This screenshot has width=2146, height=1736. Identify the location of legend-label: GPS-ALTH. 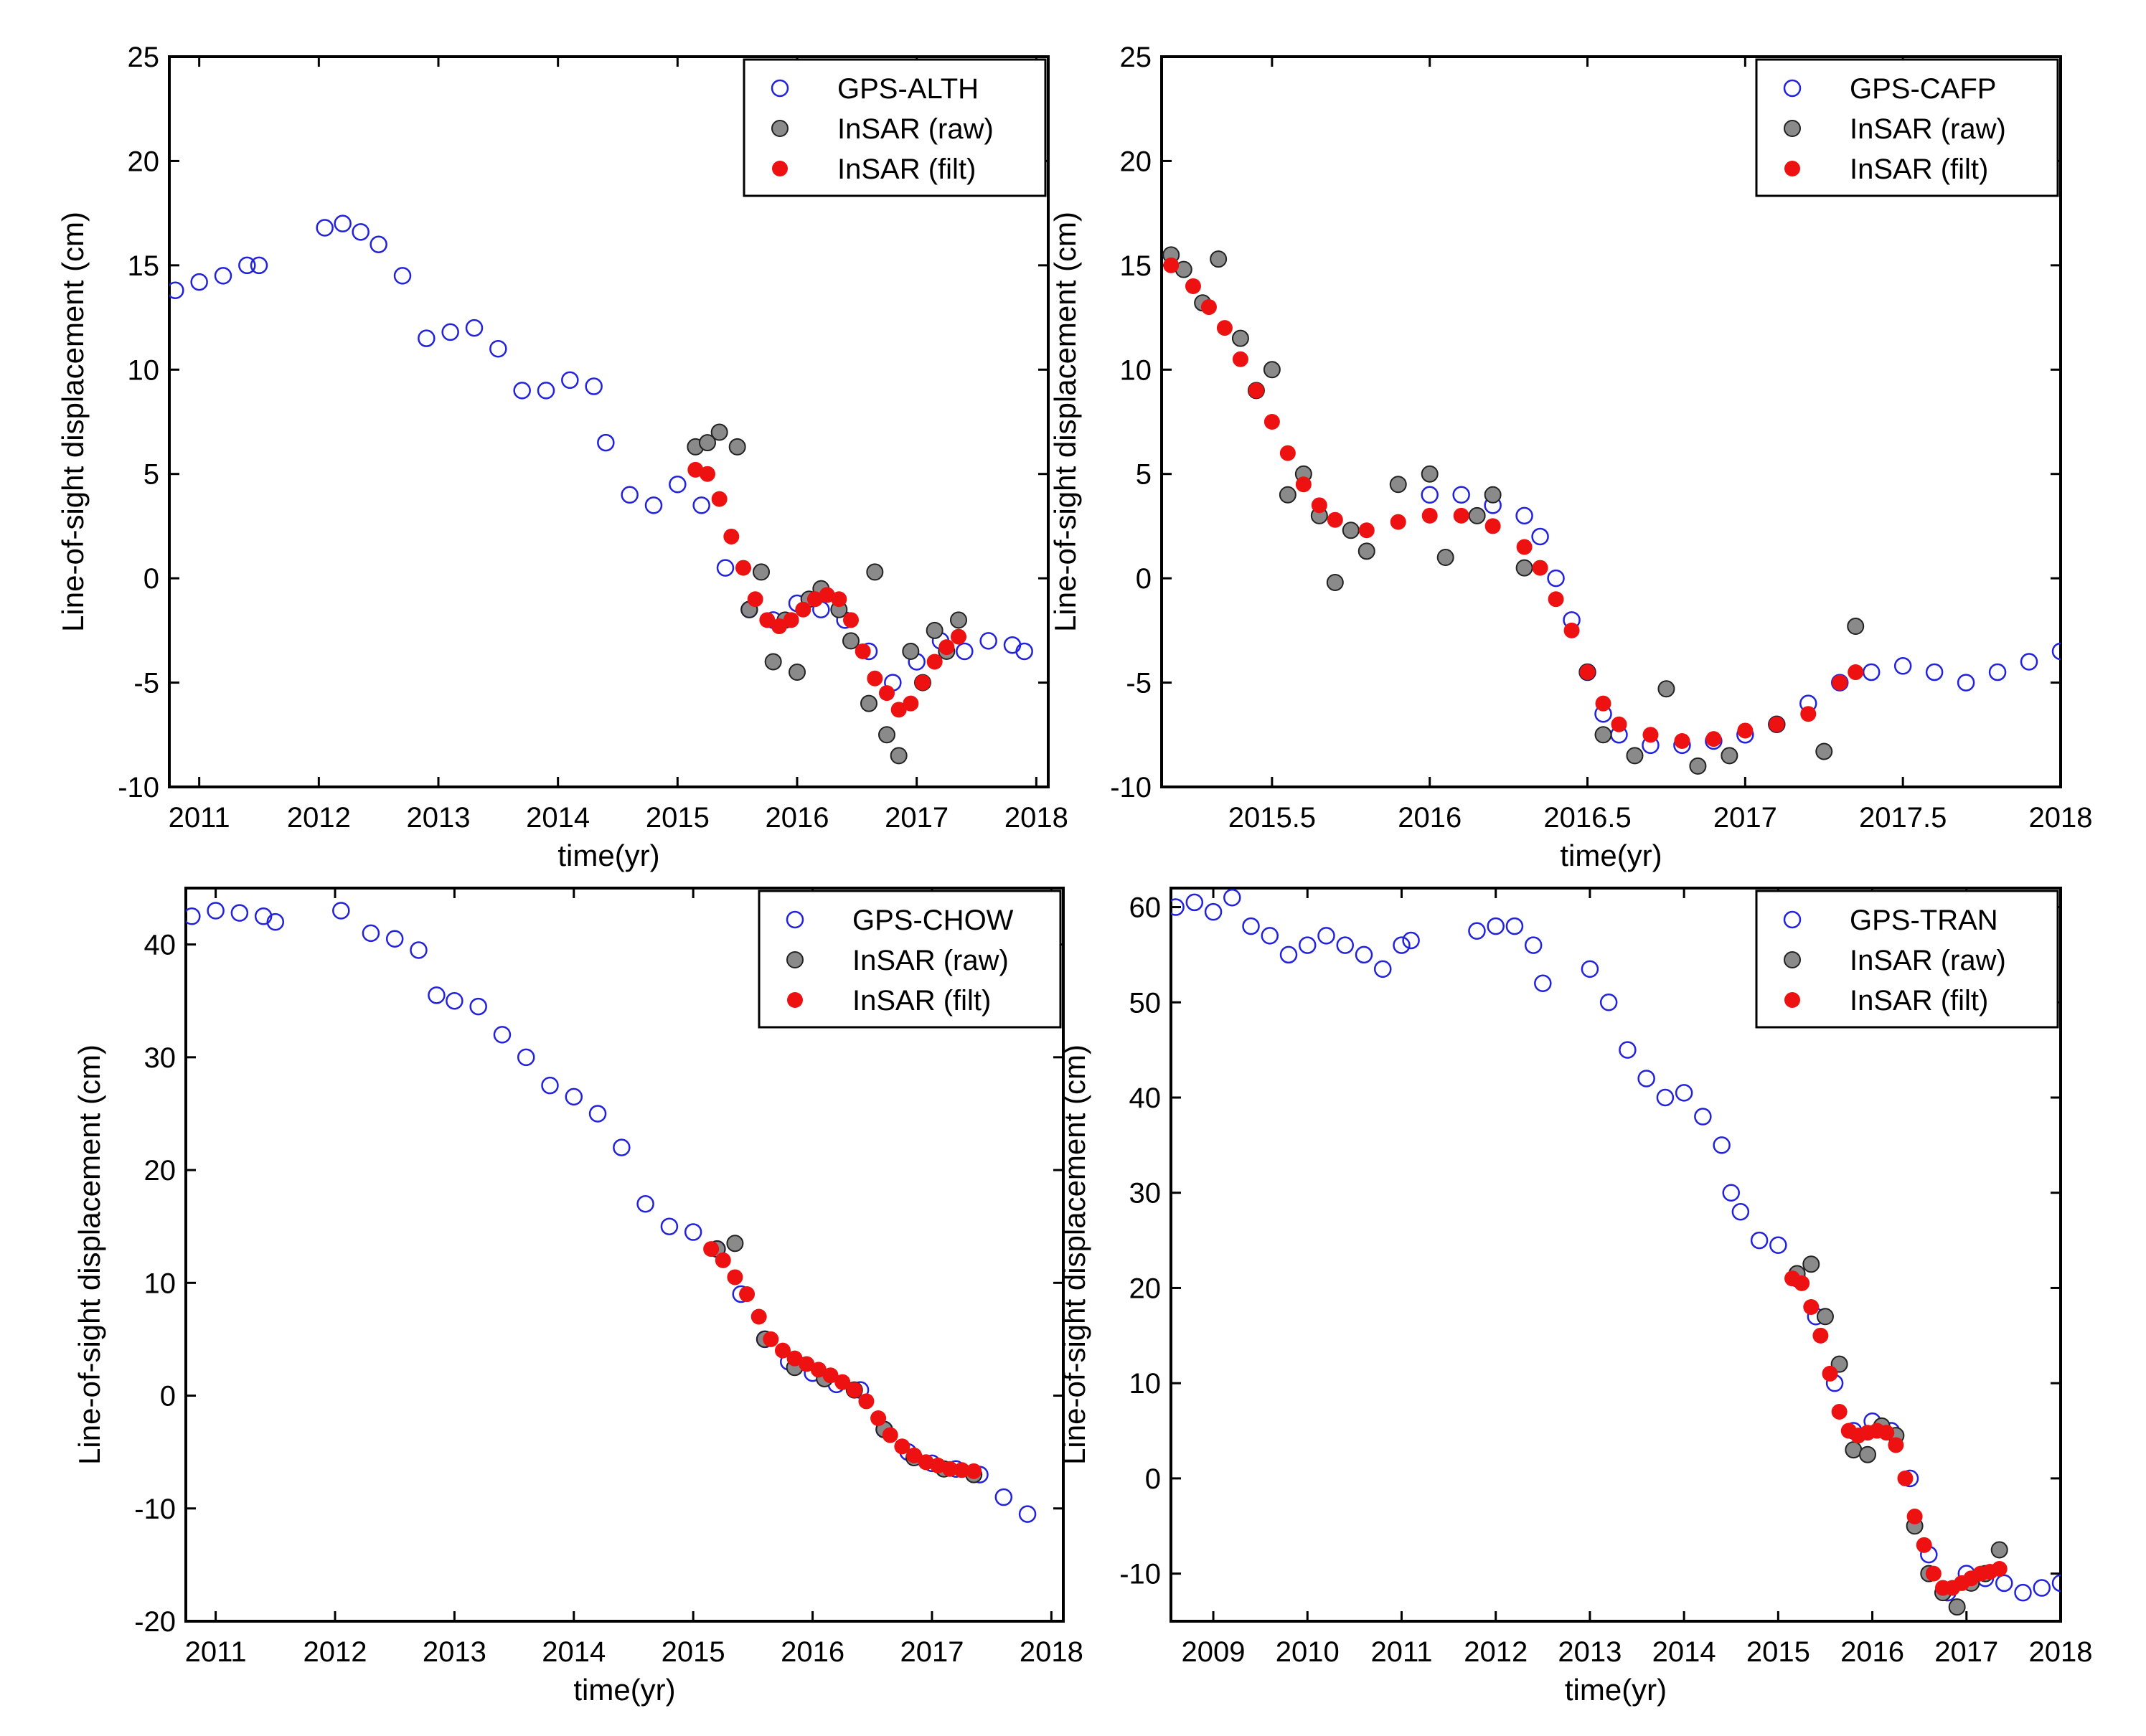
(908, 89).